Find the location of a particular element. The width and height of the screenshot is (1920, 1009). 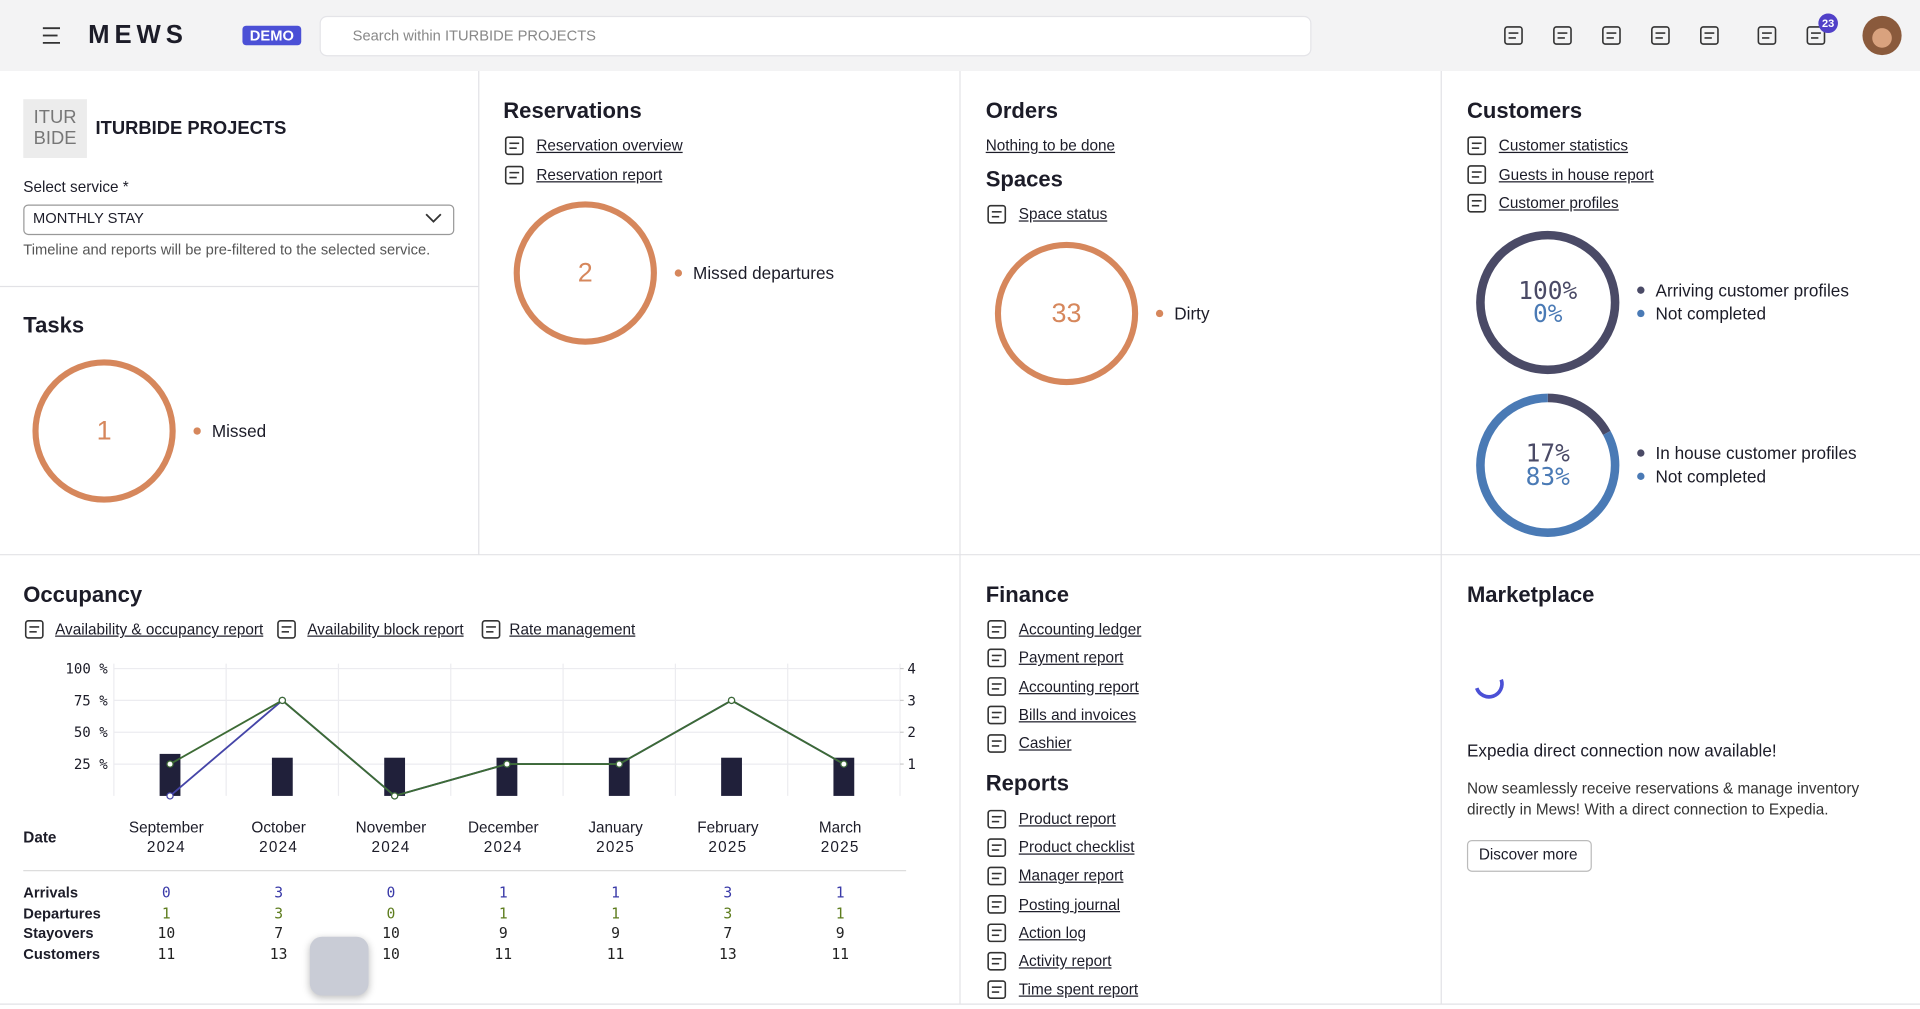

link: Accounting ledger is located at coordinates (1080, 629).